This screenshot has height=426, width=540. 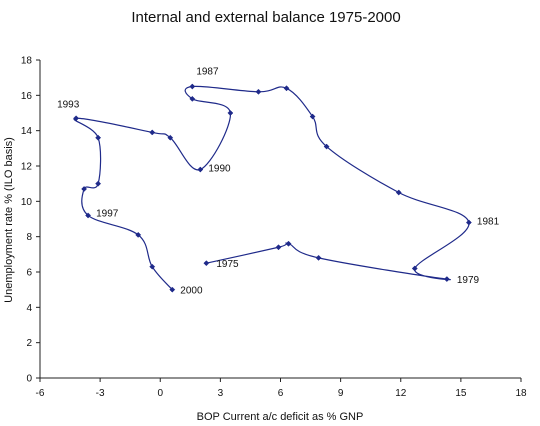 I want to click on point-label: 1975, so click(x=227, y=264).